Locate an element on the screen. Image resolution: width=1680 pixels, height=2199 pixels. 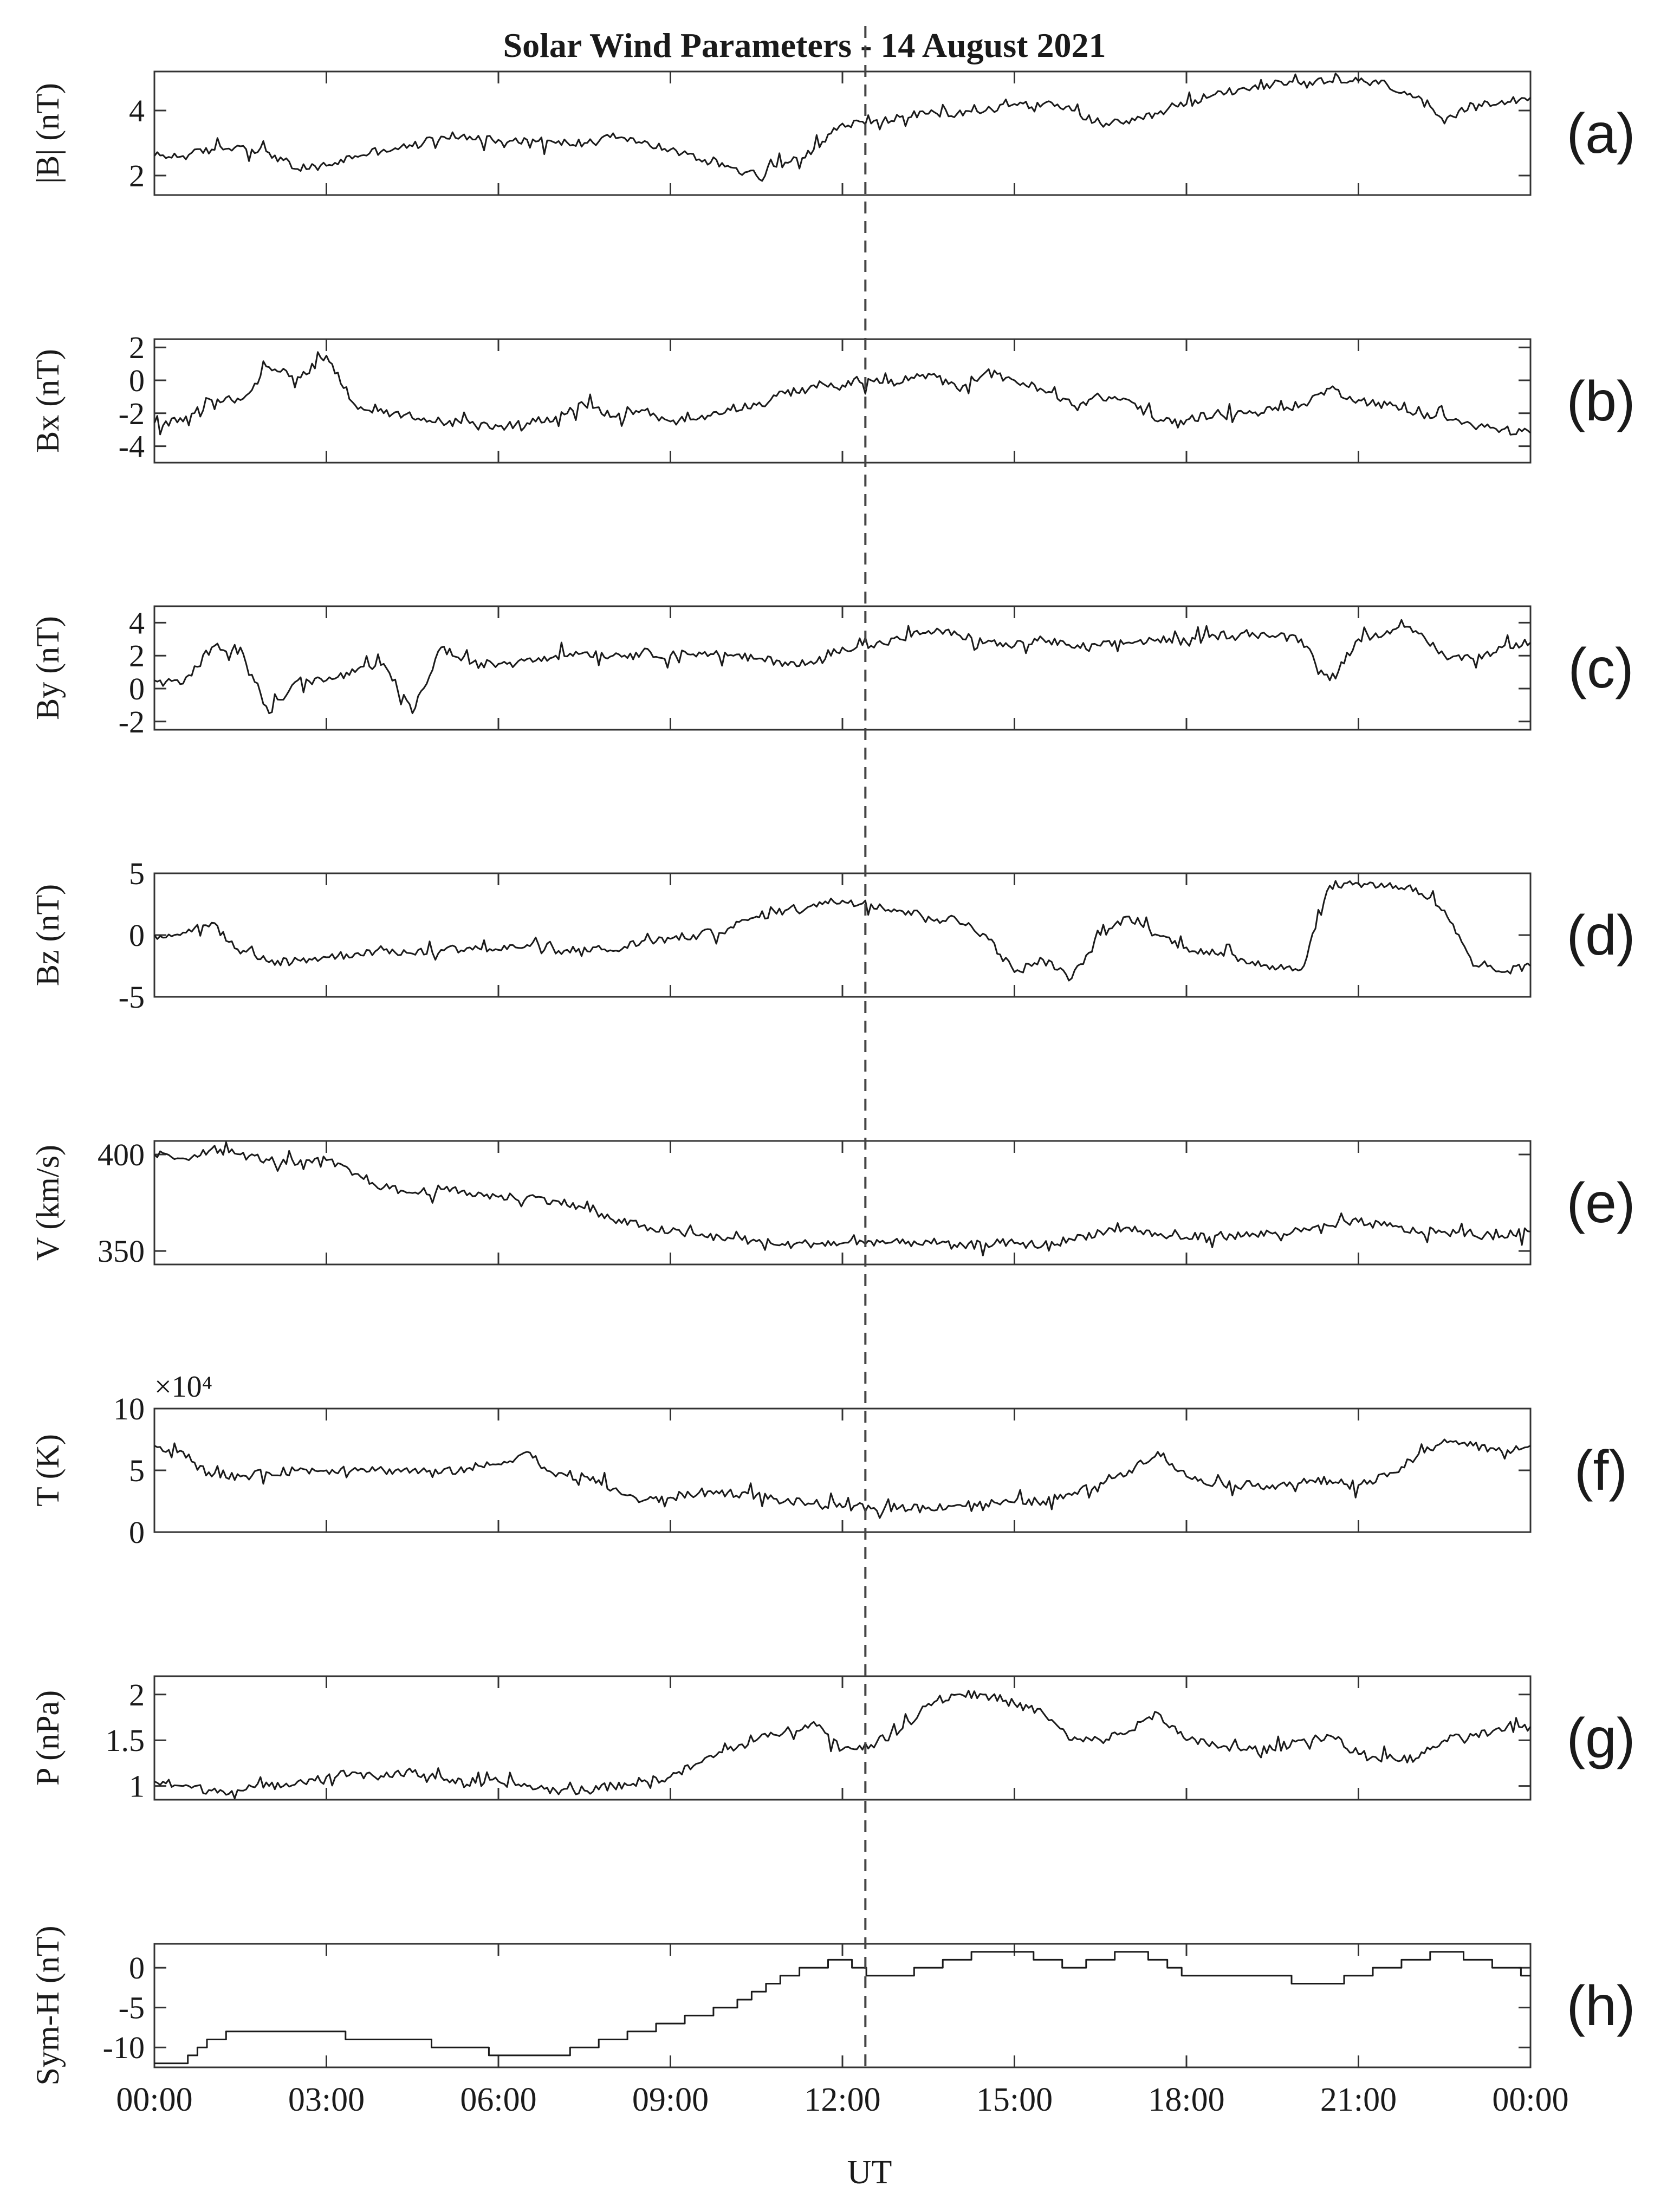
panel-tag: (b) is located at coordinates (1601, 401).